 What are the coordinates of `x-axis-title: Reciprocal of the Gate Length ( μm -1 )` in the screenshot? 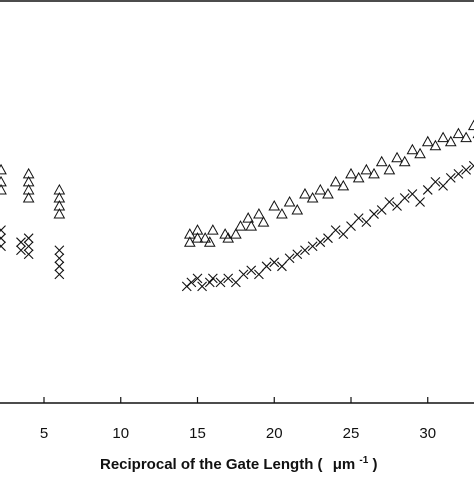 It's located at (238, 461).